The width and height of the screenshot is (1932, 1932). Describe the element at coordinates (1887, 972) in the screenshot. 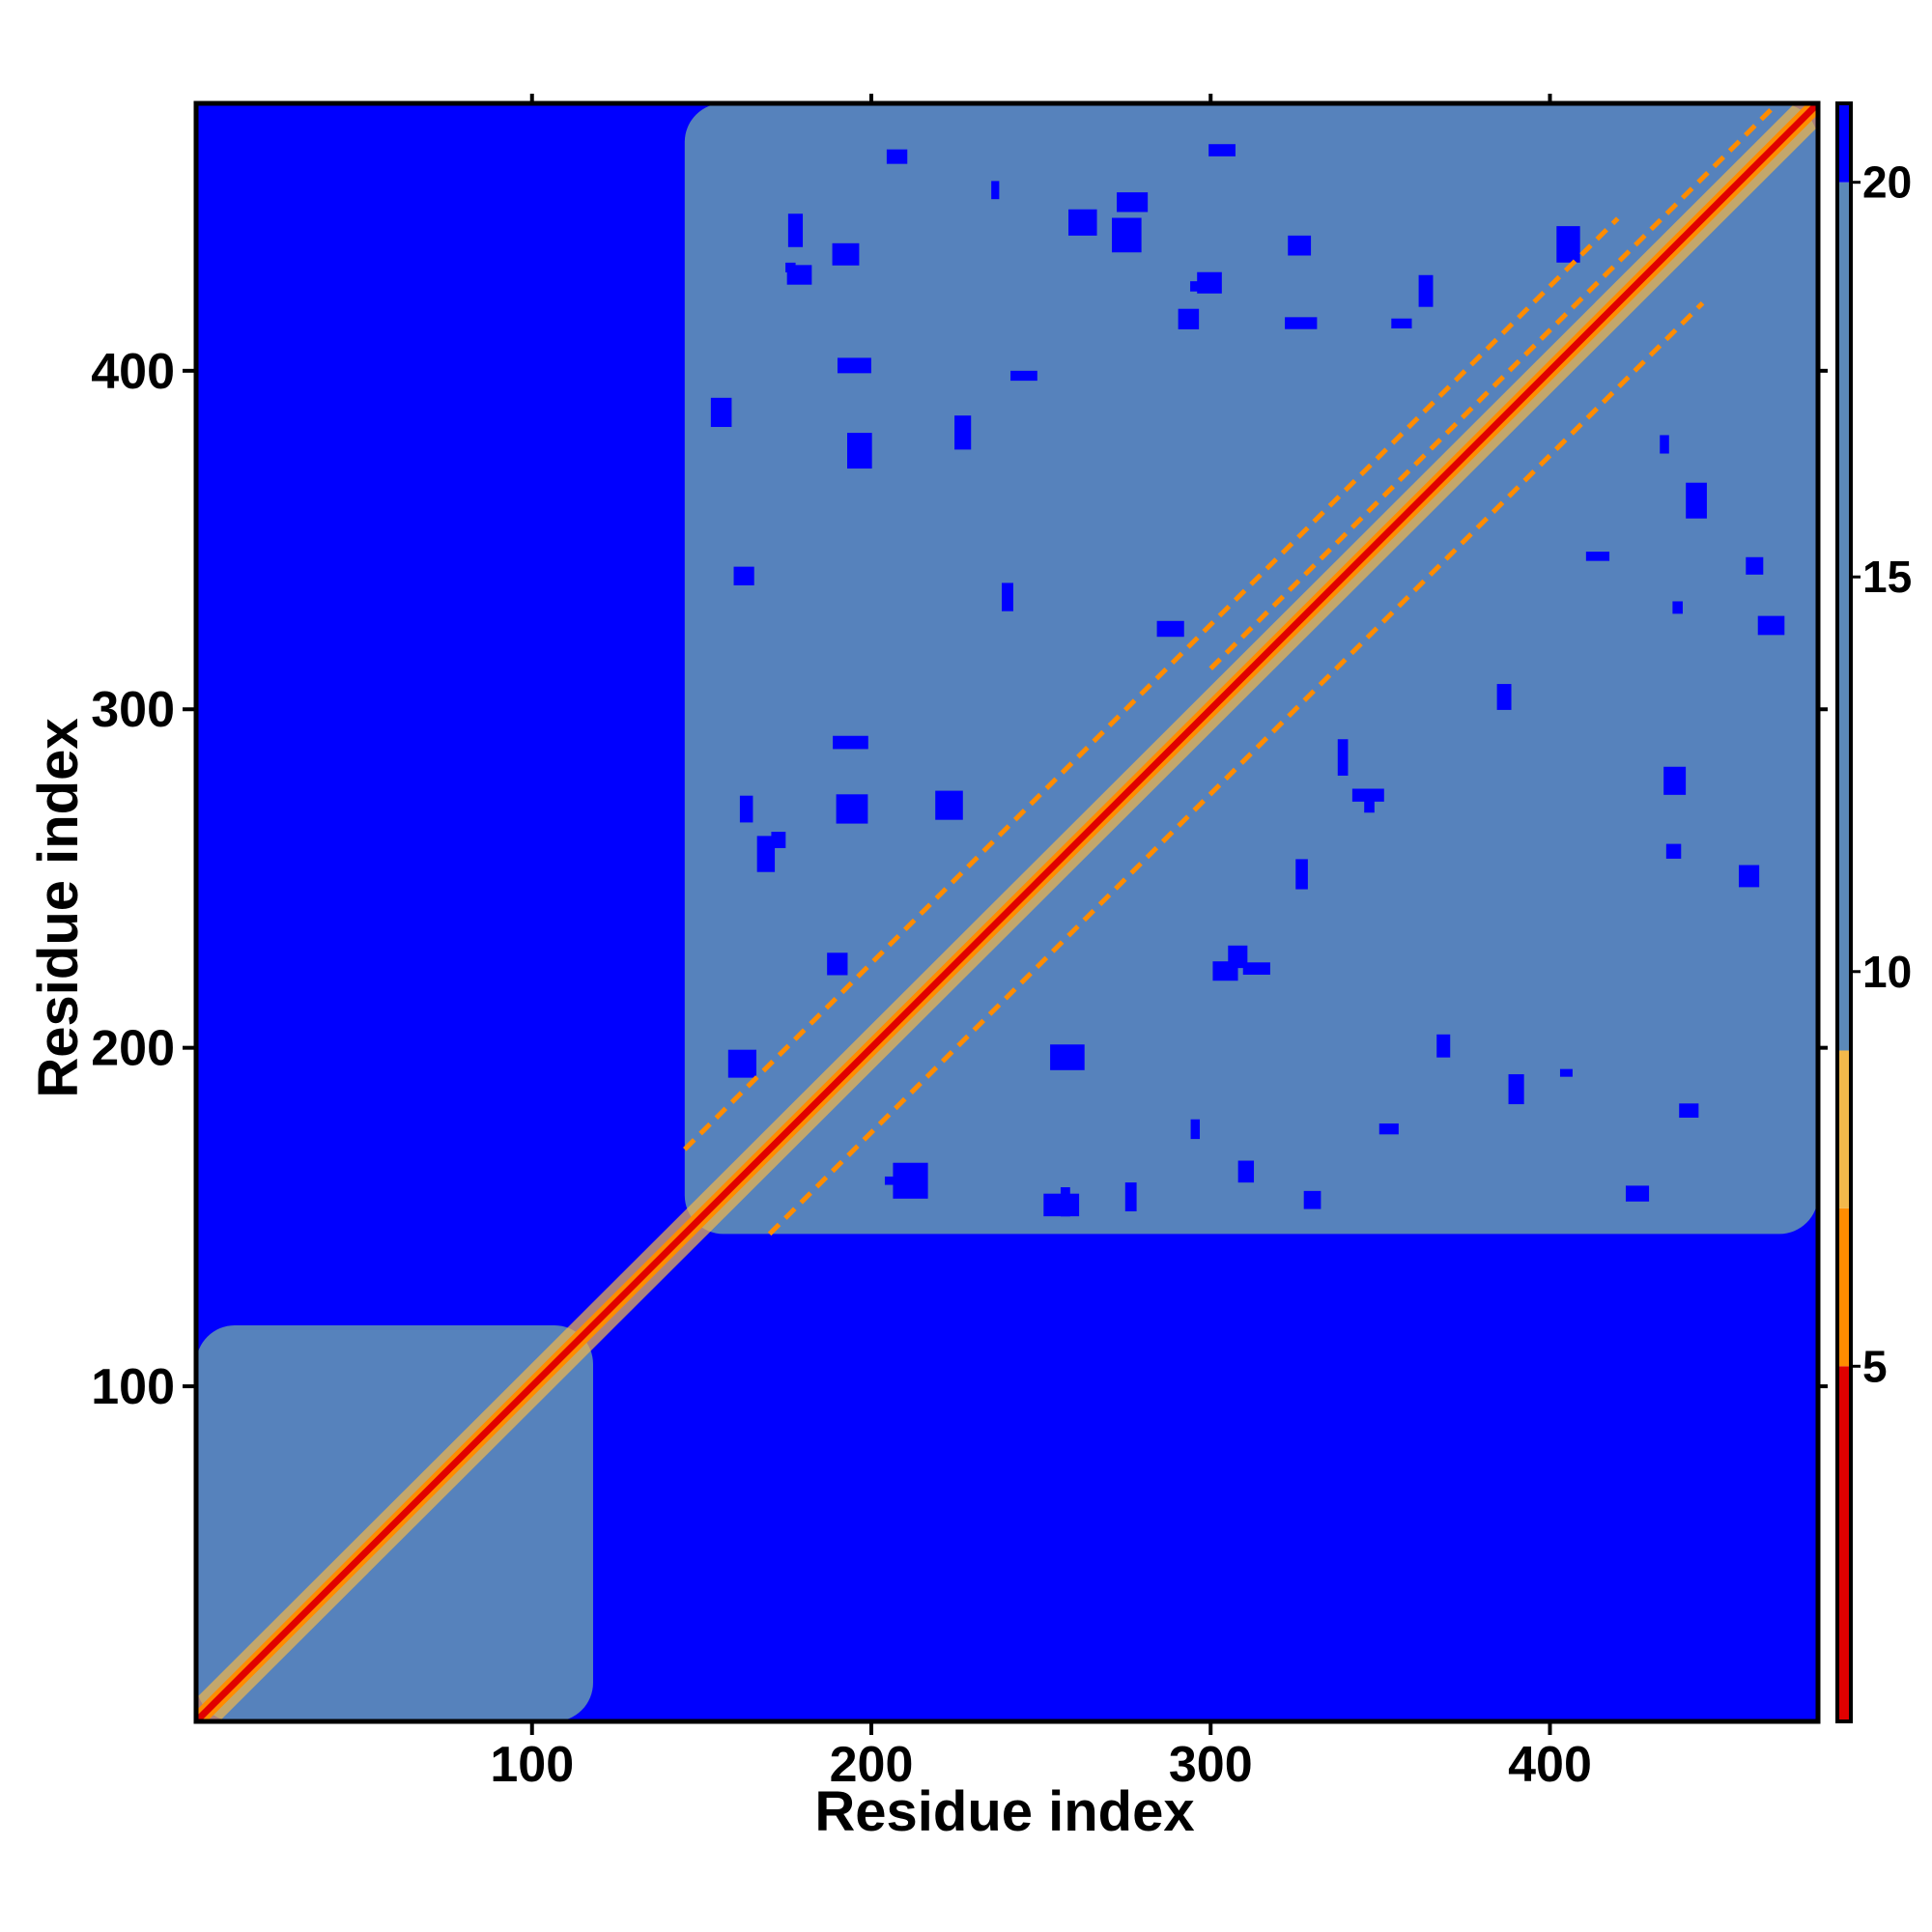

I see `colorbar-tick-label: 10` at that location.